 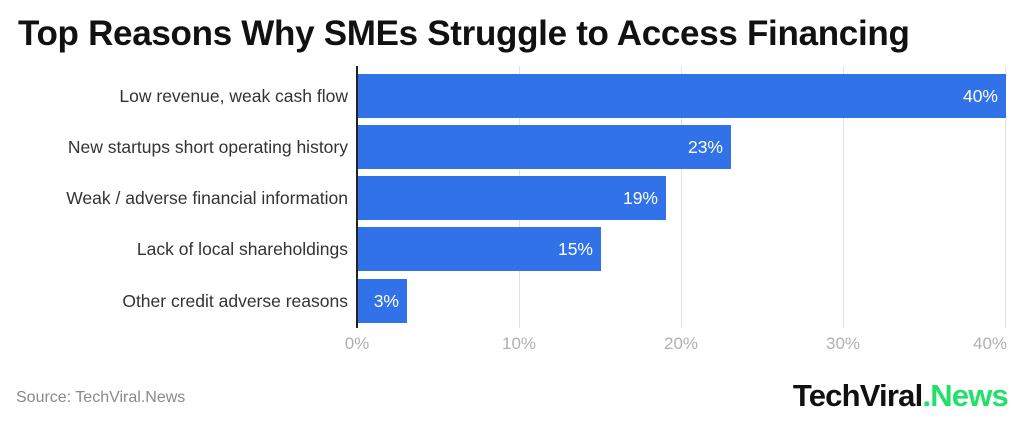 What do you see at coordinates (575, 249) in the screenshot?
I see `bar-value-label: 15%` at bounding box center [575, 249].